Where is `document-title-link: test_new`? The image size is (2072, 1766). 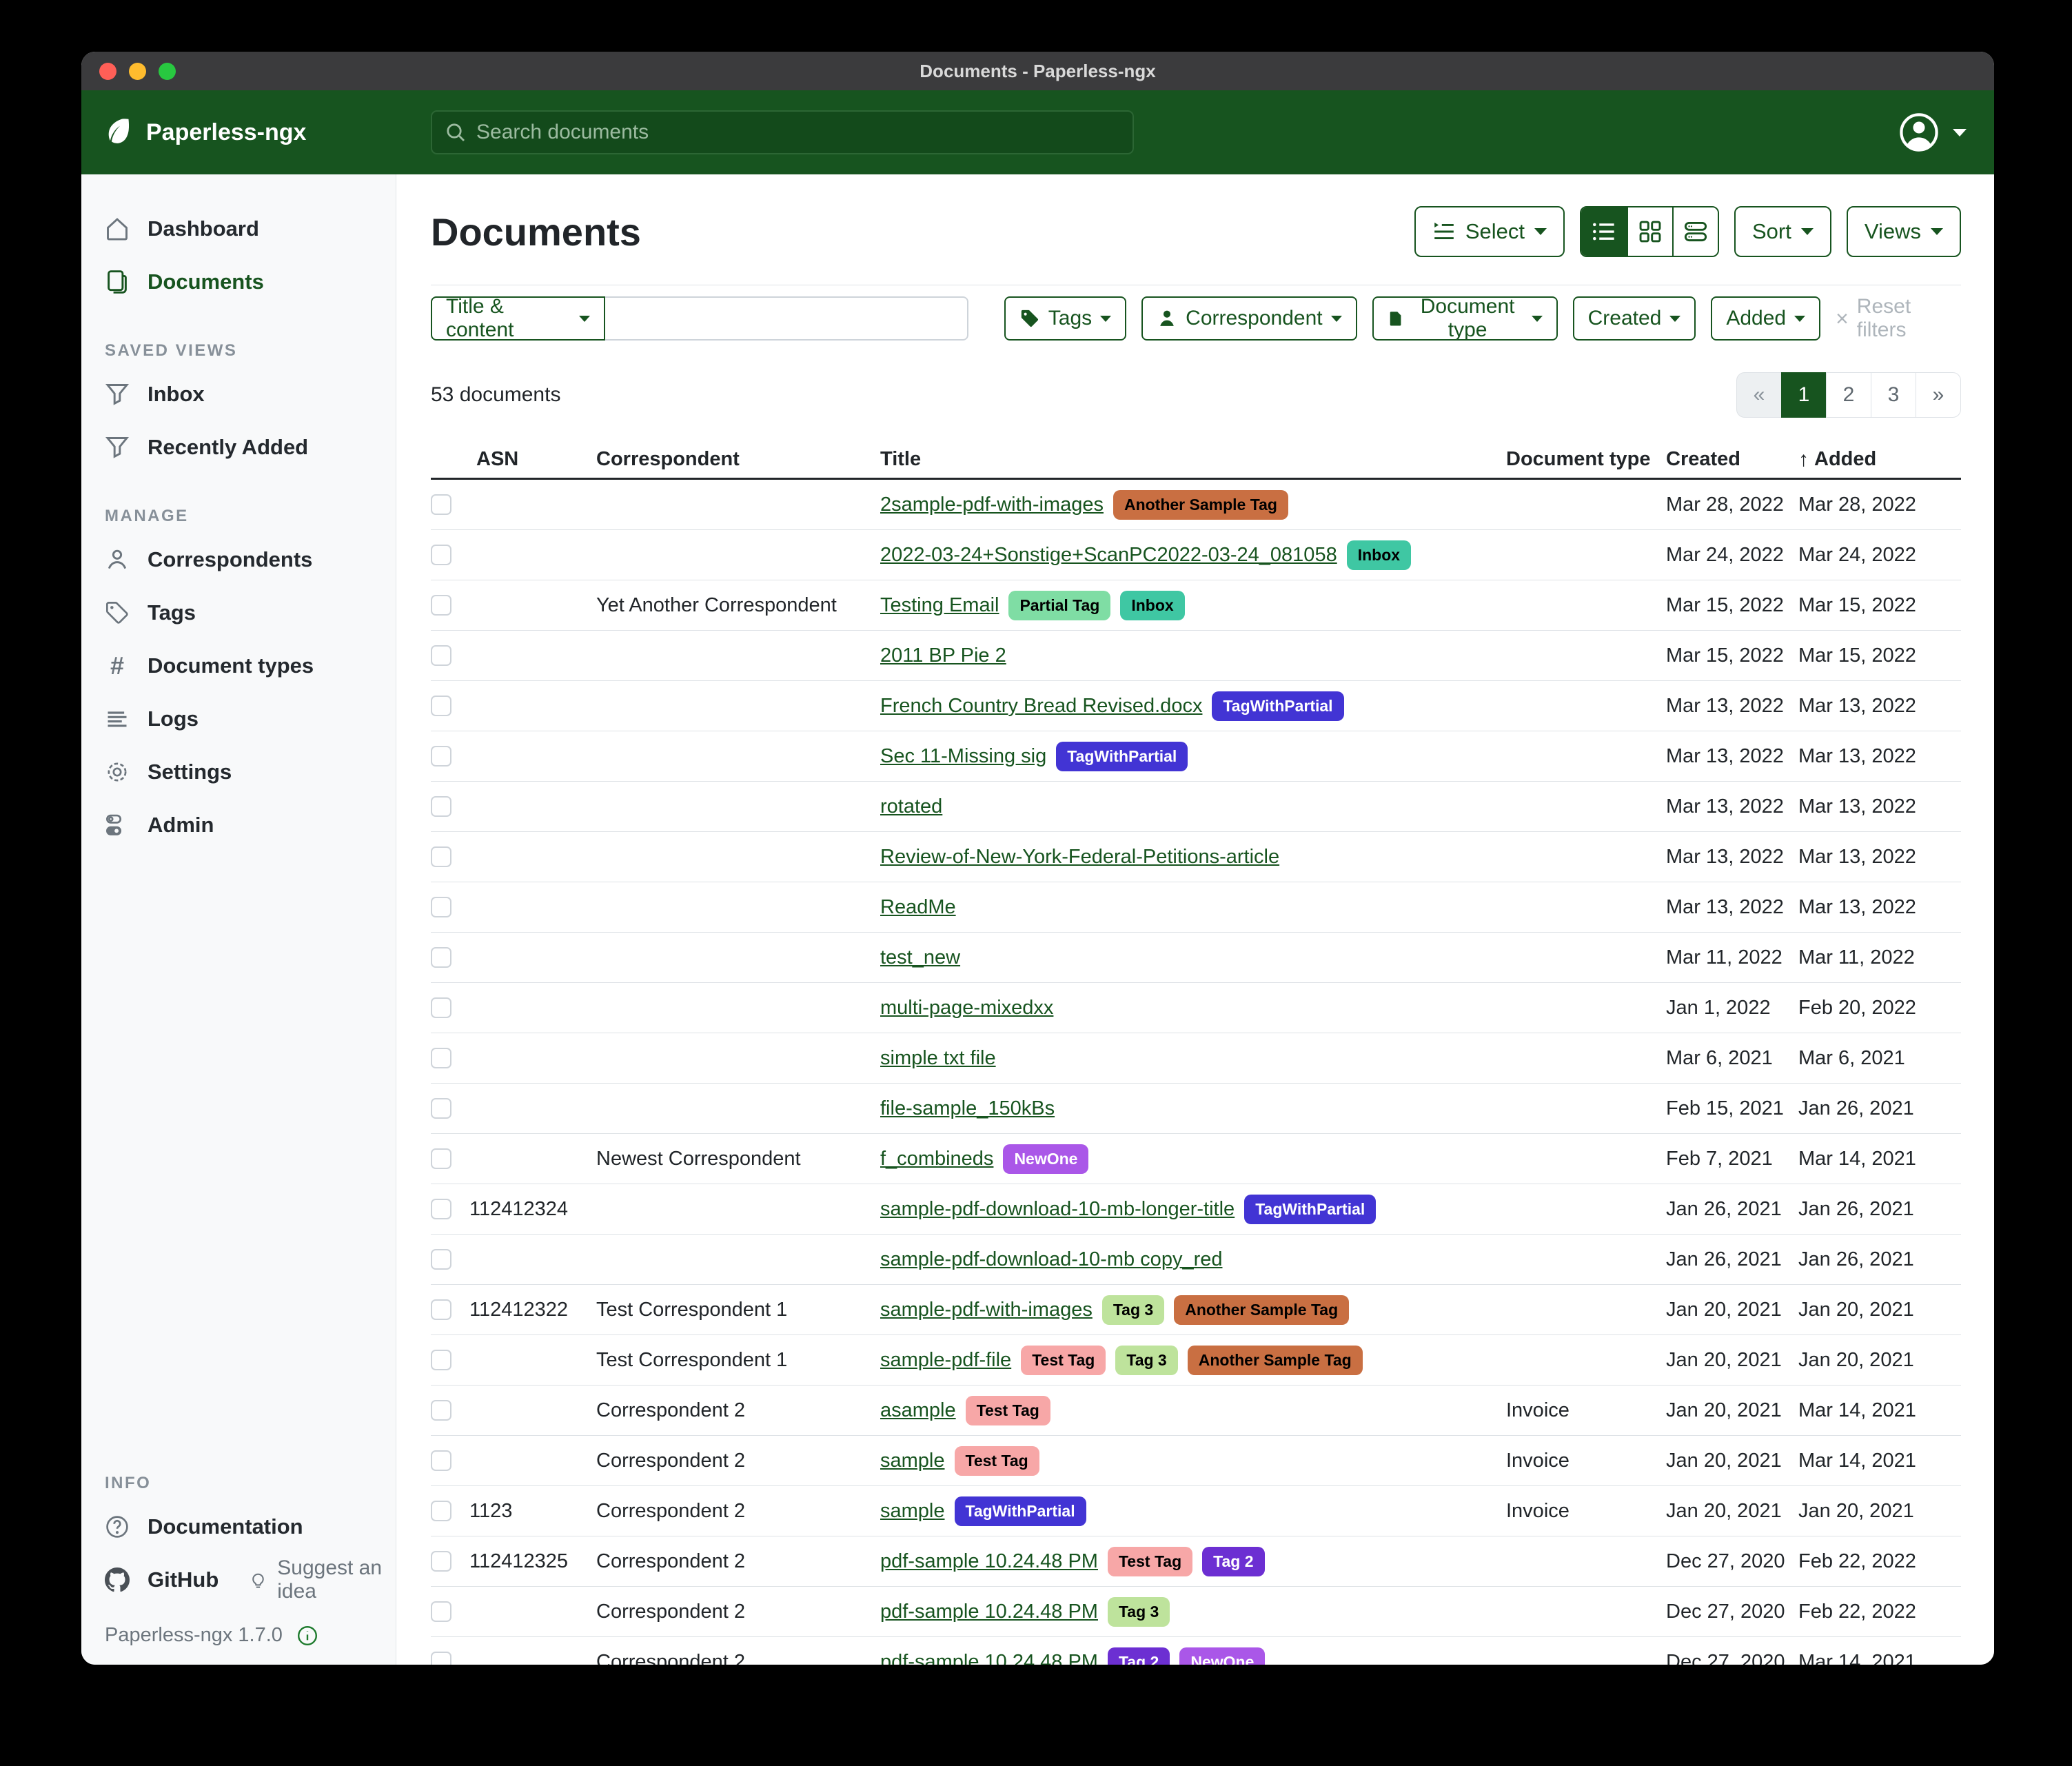
document-title-link: test_new is located at coordinates (920, 957).